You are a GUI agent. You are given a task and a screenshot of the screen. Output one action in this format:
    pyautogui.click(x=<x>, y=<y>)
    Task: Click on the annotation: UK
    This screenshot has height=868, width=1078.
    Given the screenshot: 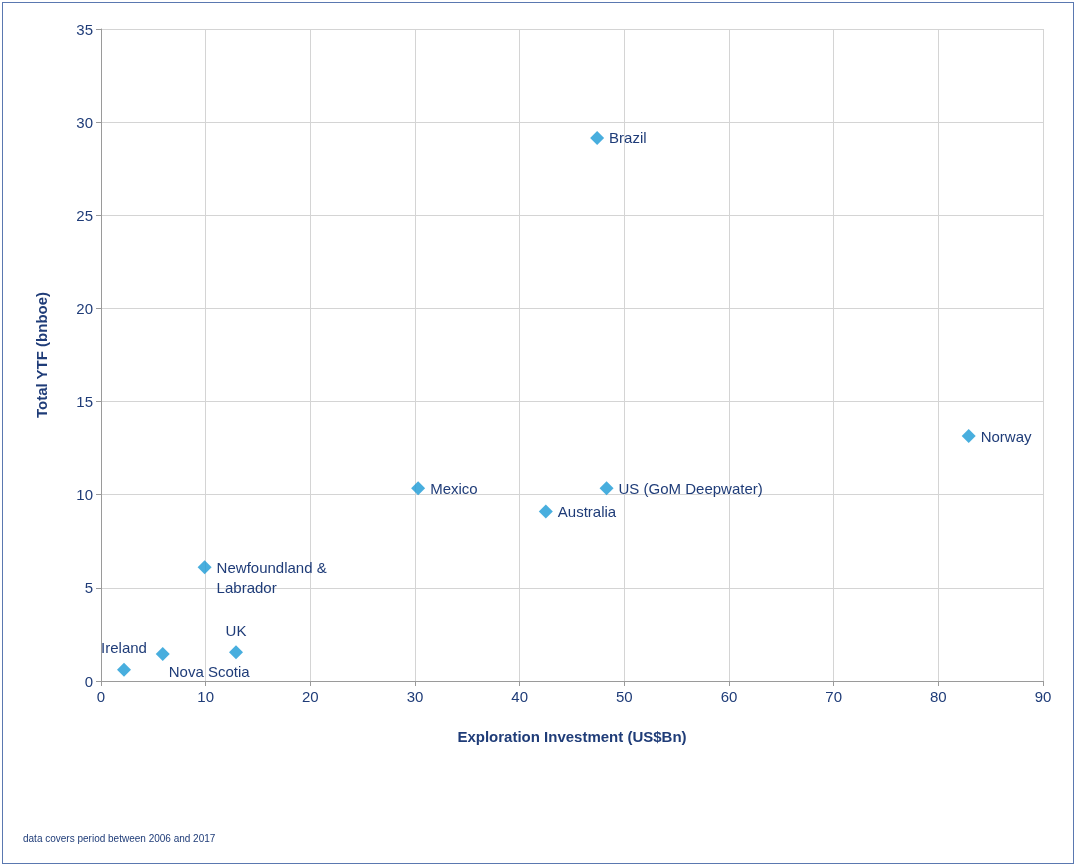 What is the action you would take?
    pyautogui.click(x=236, y=630)
    